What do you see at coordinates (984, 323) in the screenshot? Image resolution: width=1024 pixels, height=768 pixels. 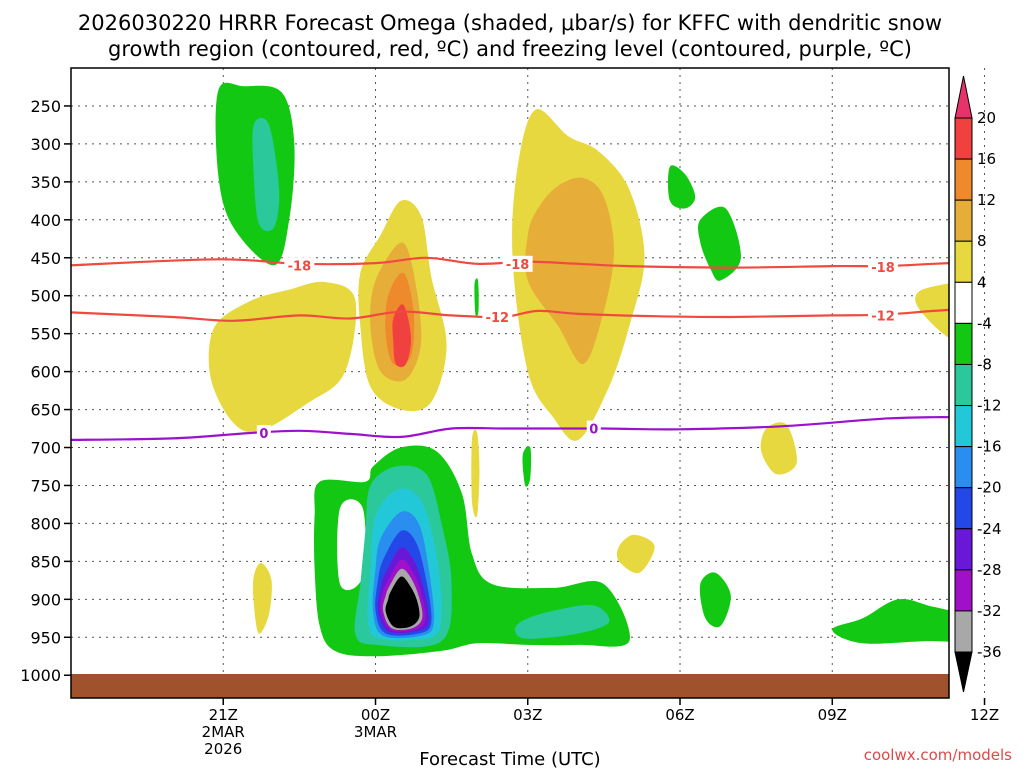 I see `colorbar-label-5: -4` at bounding box center [984, 323].